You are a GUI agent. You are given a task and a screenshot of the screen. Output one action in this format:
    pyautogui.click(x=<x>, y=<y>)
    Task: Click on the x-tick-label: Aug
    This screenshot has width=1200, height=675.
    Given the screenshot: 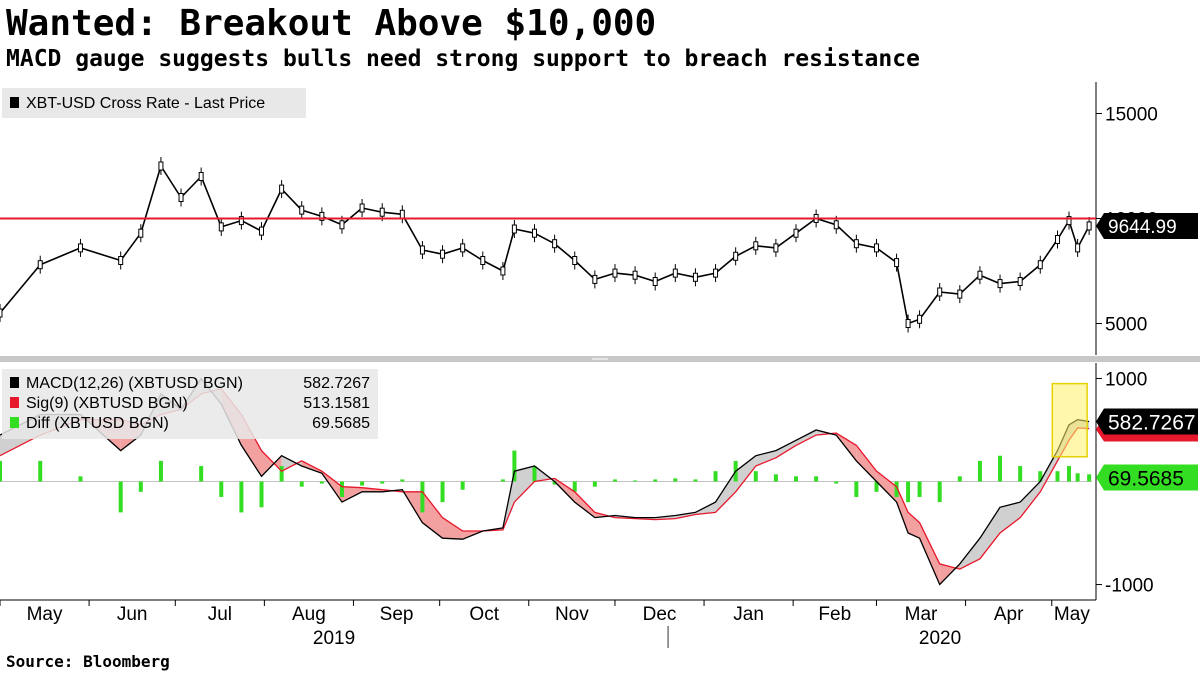 What is the action you would take?
    pyautogui.click(x=309, y=614)
    